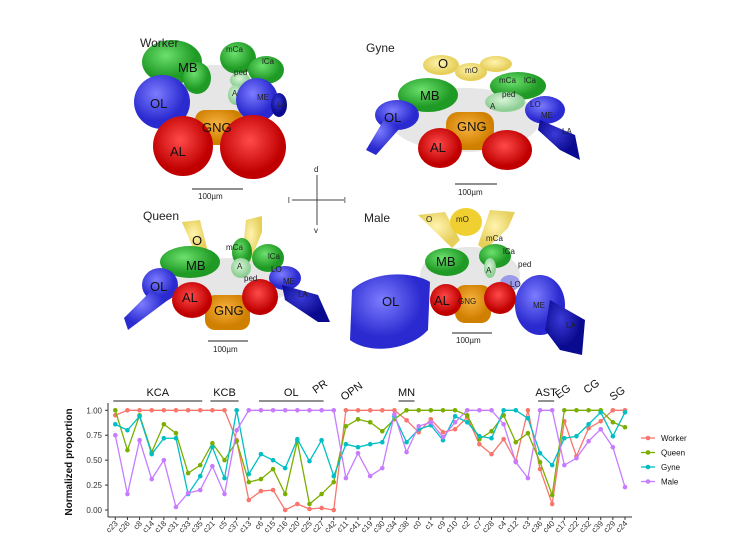 Image resolution: width=734 pixels, height=546 pixels. I want to click on label-mca: mCa, so click(494, 238).